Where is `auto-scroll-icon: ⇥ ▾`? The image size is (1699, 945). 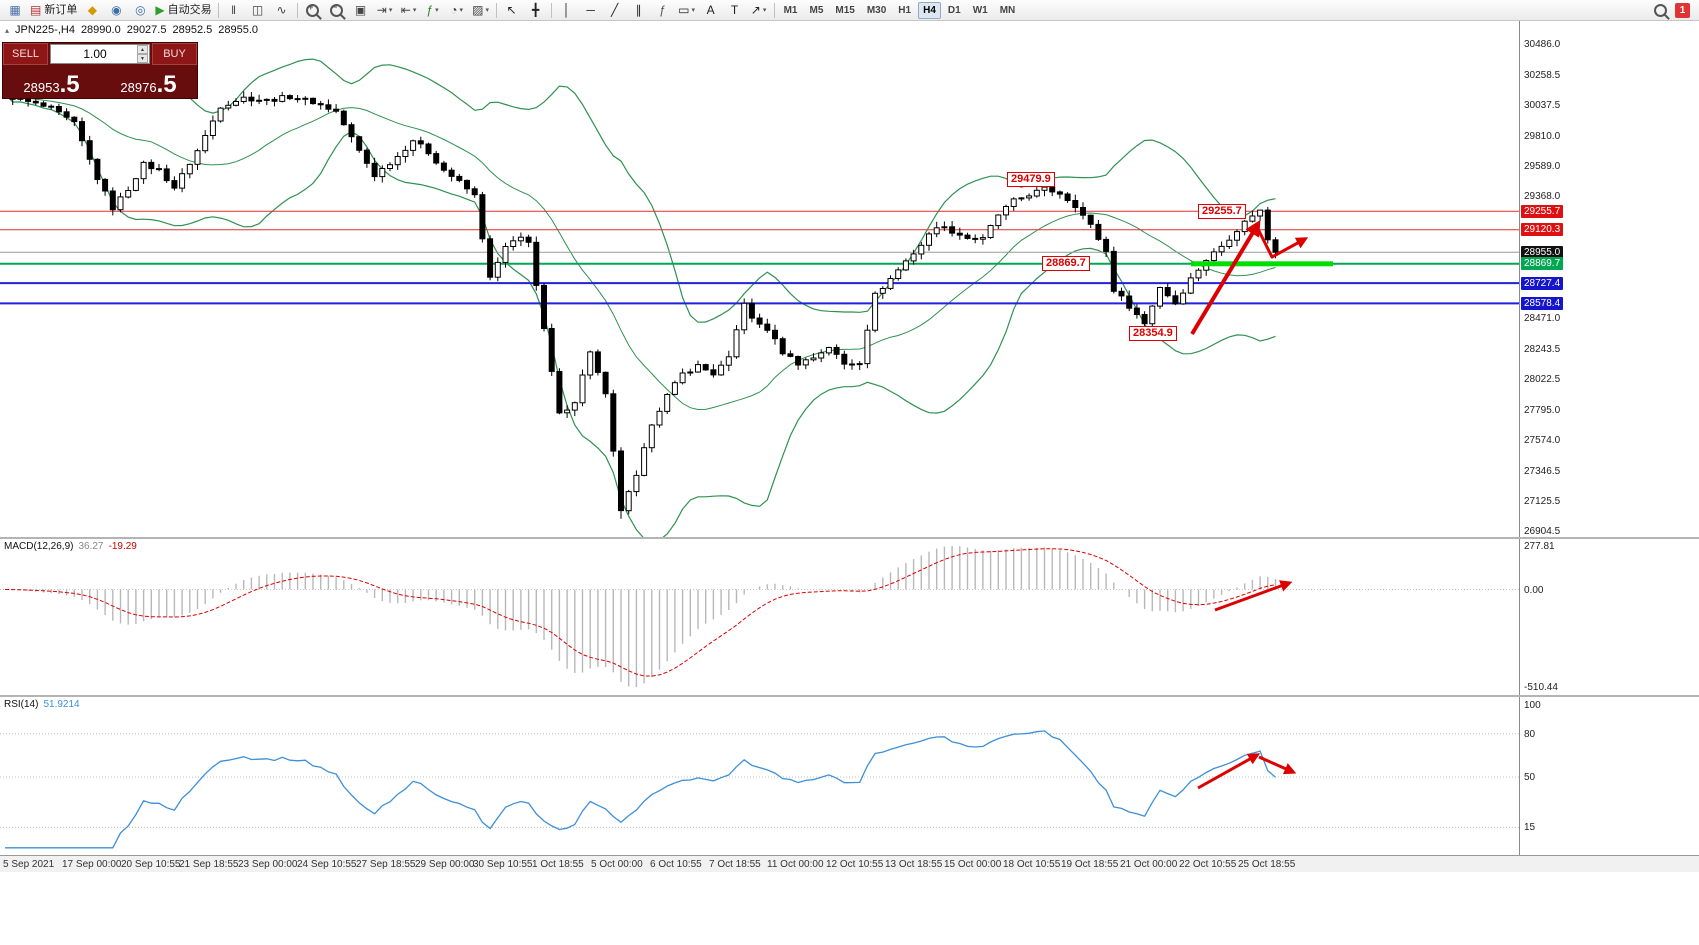
auto-scroll-icon: ⇥ ▾ is located at coordinates (385, 10).